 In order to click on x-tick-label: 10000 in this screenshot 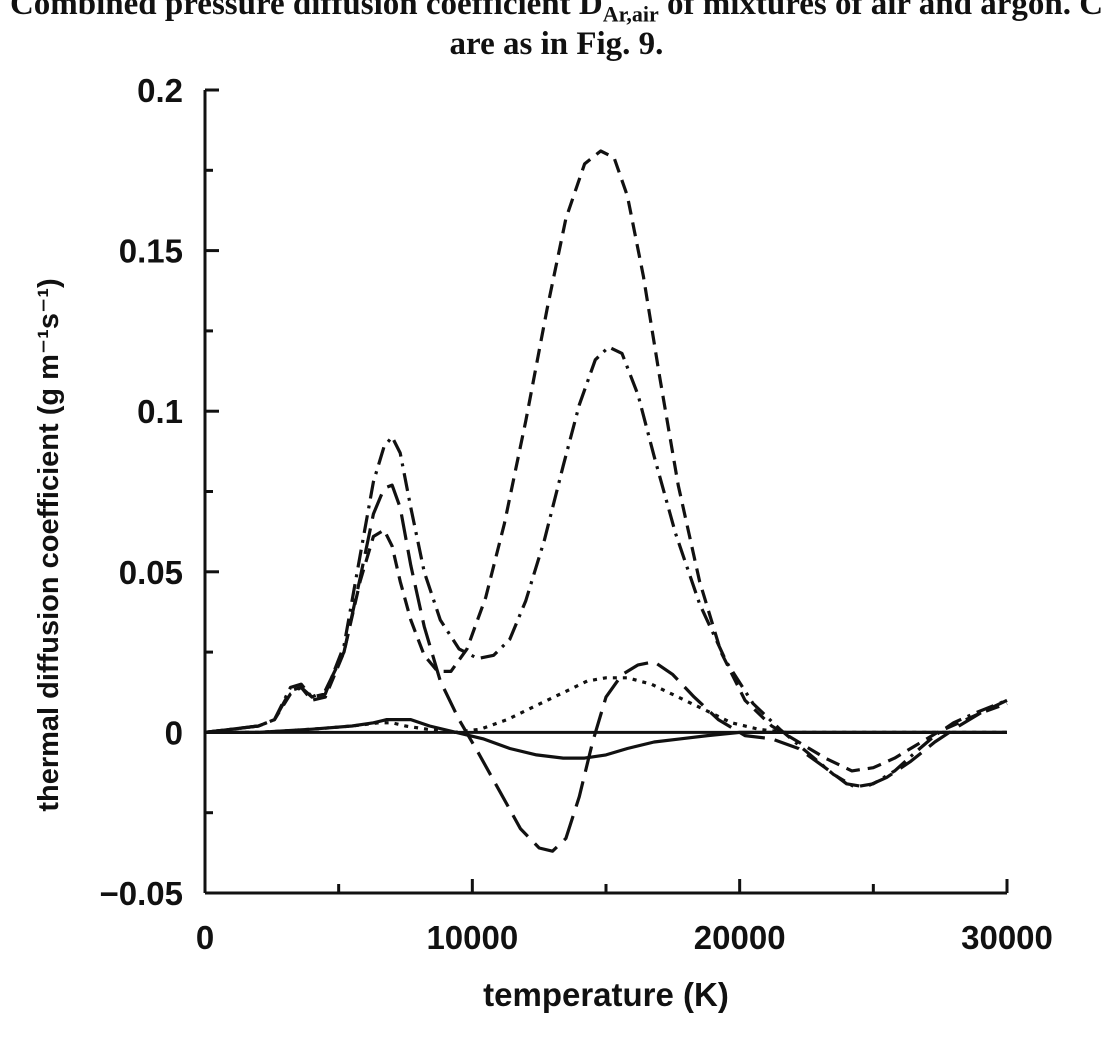, I will do `click(472, 937)`.